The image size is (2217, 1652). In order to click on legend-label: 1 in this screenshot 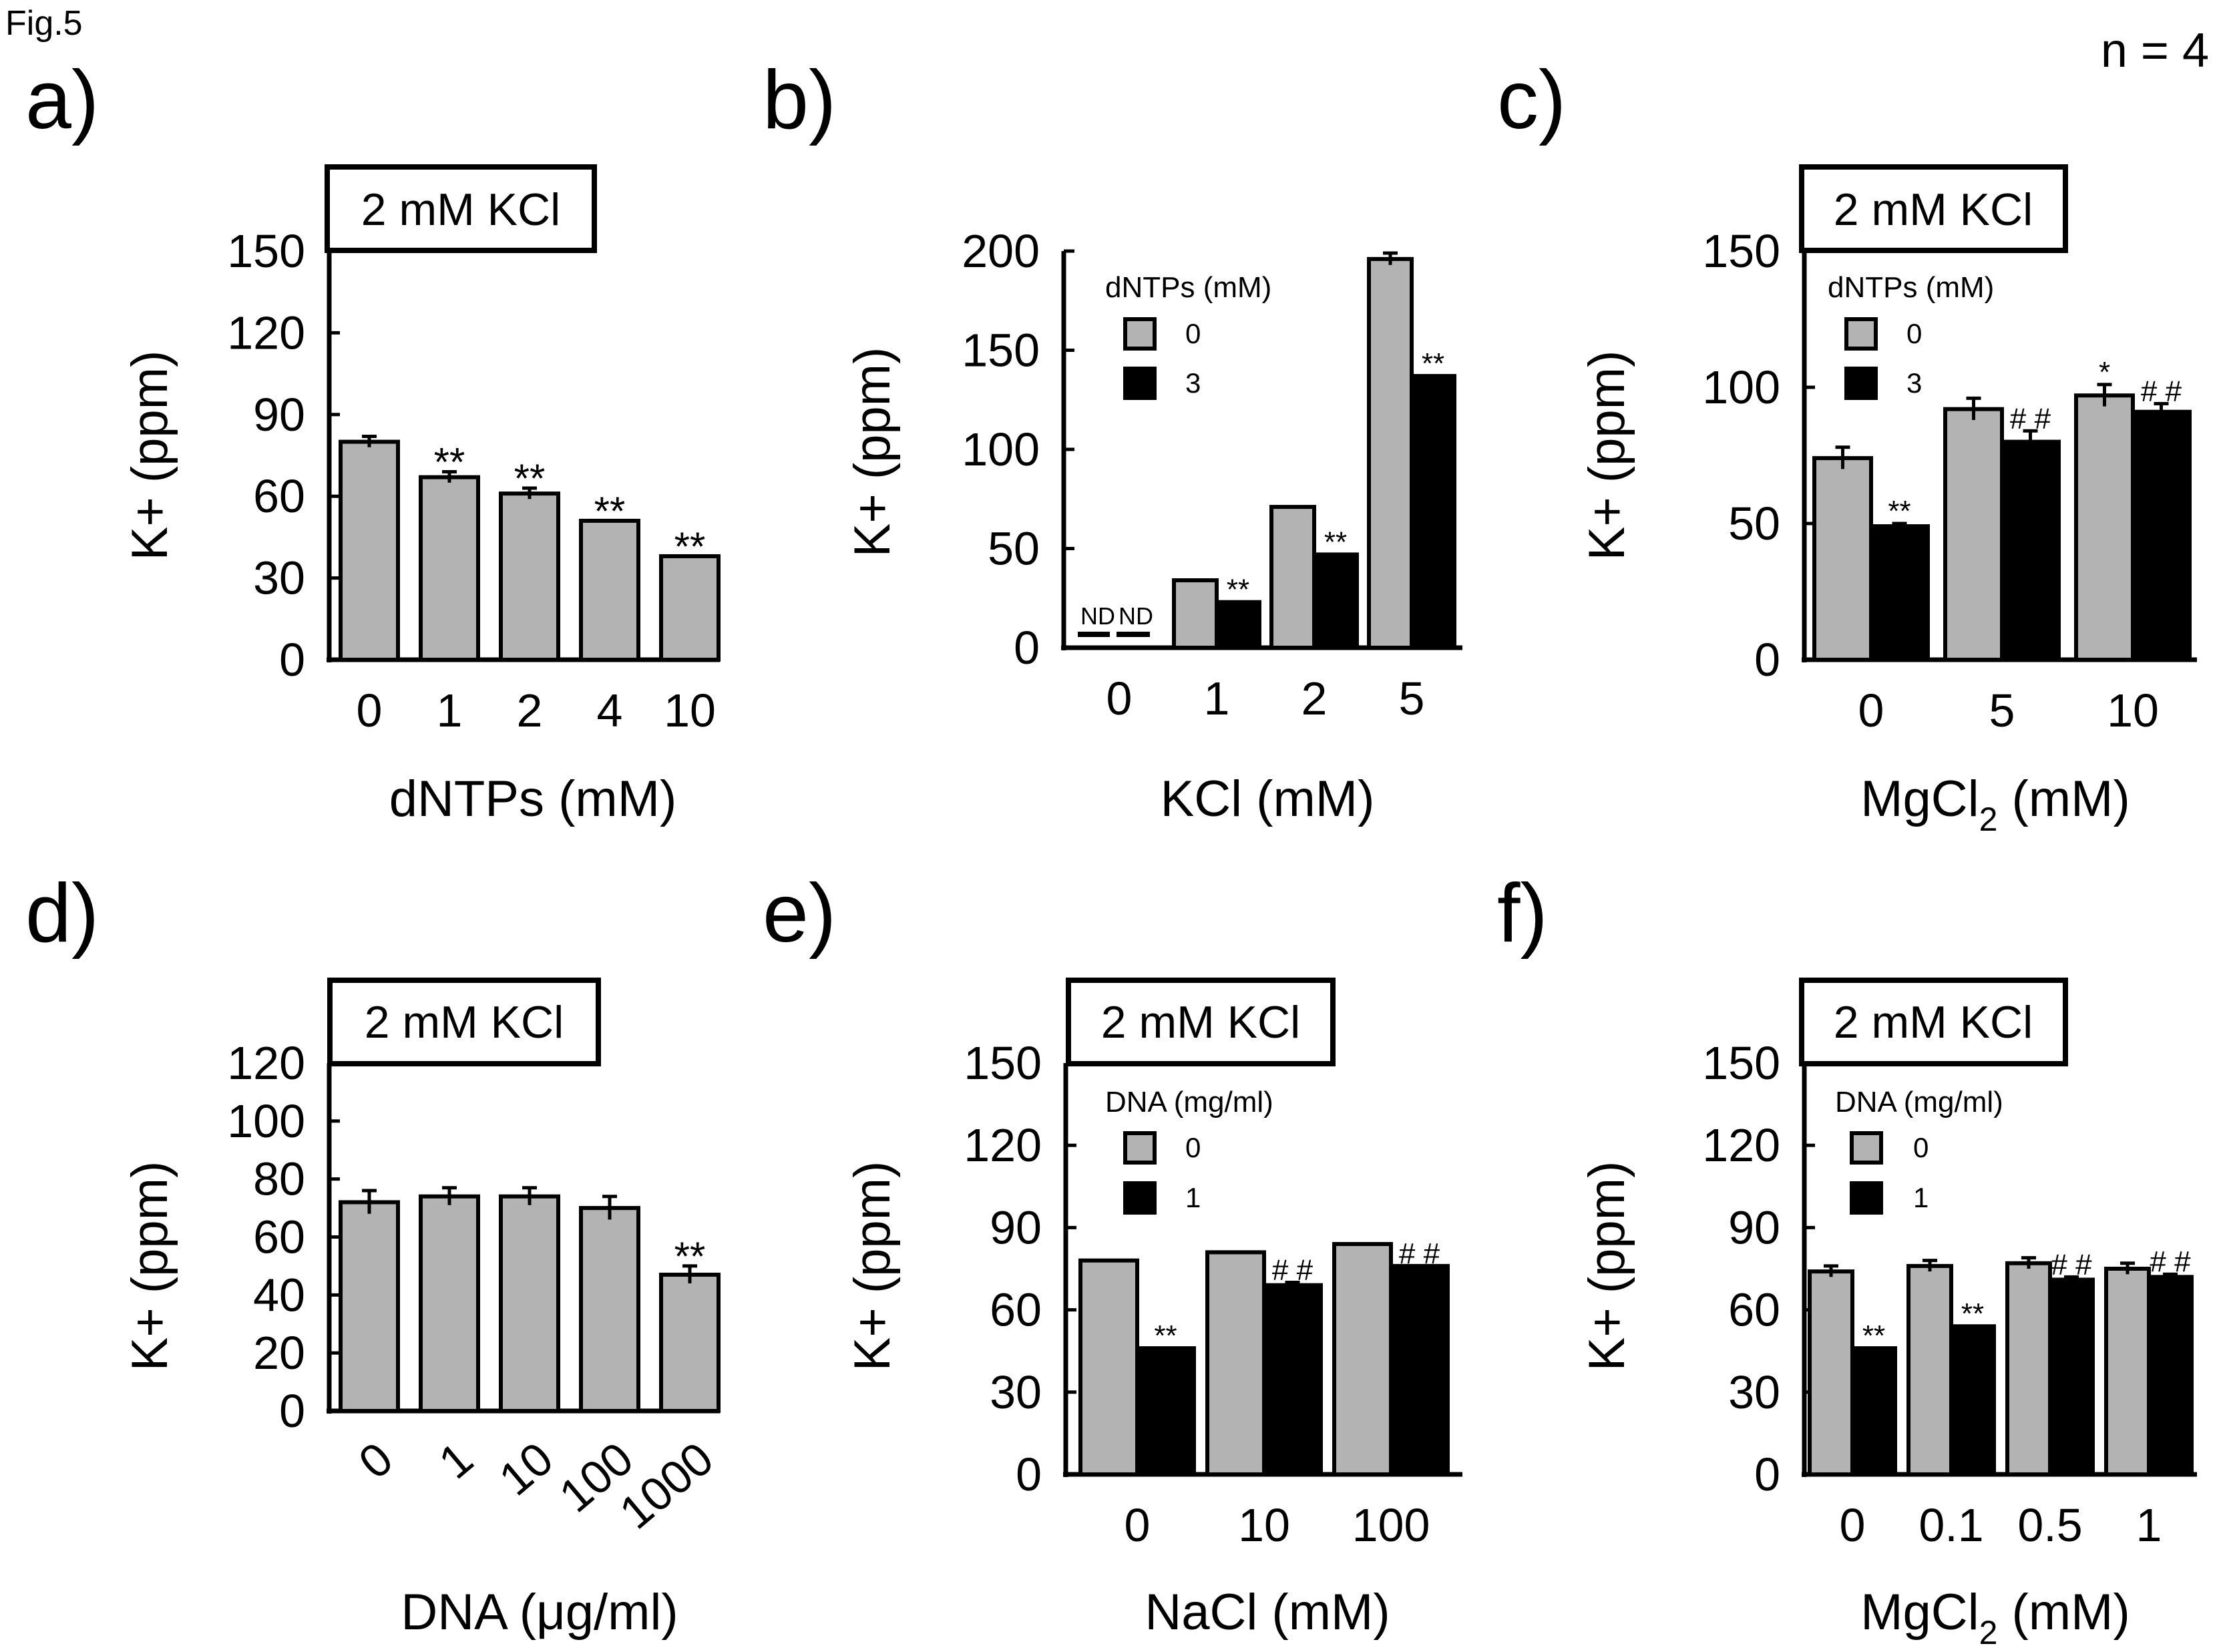, I will do `click(1921, 1197)`.